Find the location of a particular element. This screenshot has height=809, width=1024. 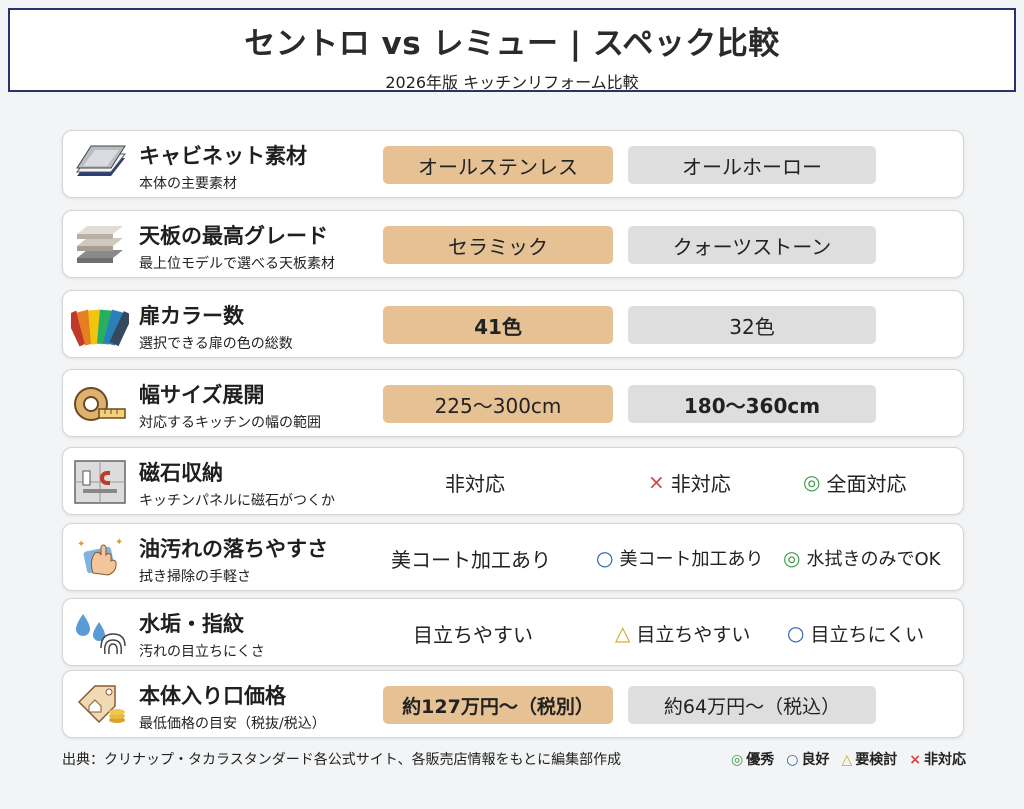

lemu-value: ◎ 水拭きのみでOK is located at coordinates (862, 558).